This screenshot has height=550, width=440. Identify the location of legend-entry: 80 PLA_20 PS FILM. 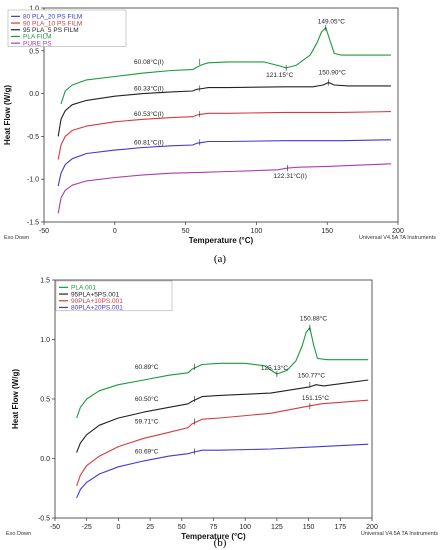
(52, 17).